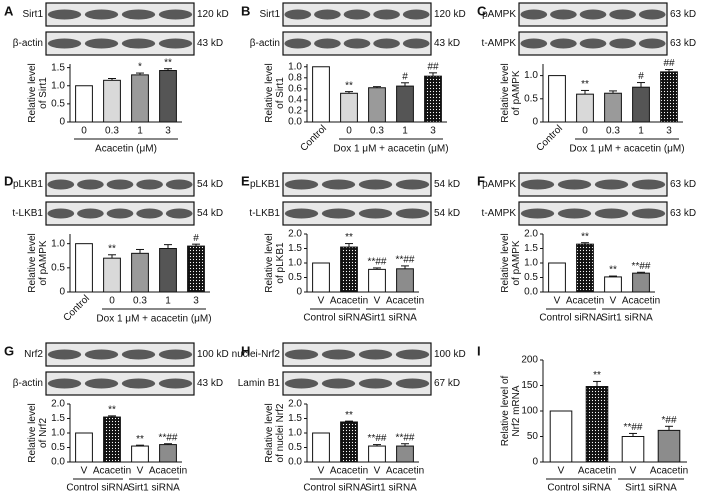  What do you see at coordinates (479, 350) in the screenshot?
I see `panel-letter: I` at bounding box center [479, 350].